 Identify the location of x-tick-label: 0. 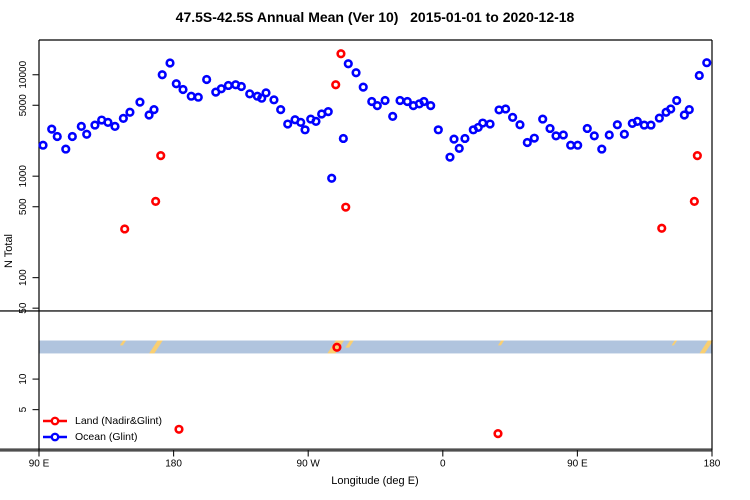
(443, 464).